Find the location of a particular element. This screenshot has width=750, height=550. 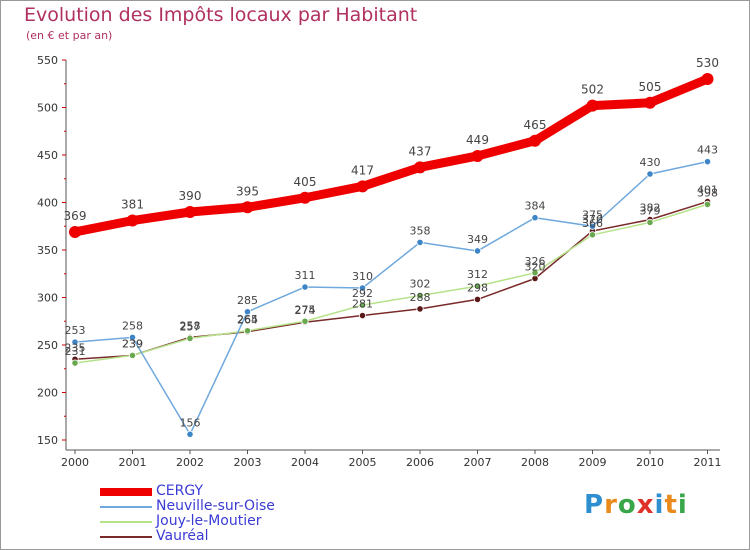

x-tick-label: 2004 is located at coordinates (305, 462).